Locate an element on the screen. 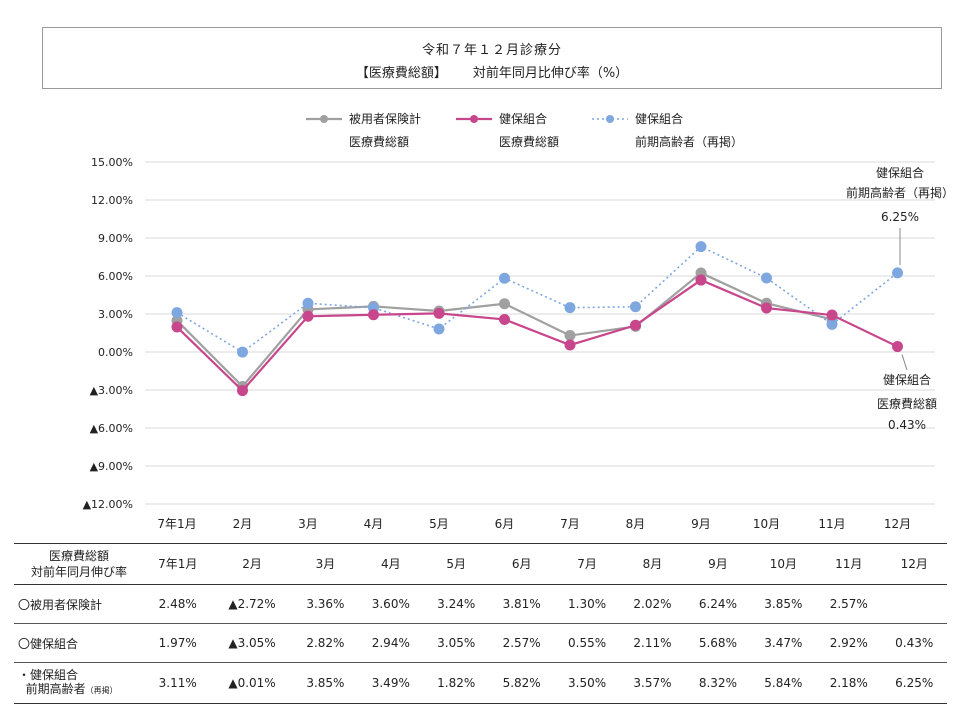 The image size is (960, 720). table-col-header: 7年1月 is located at coordinates (178, 564).